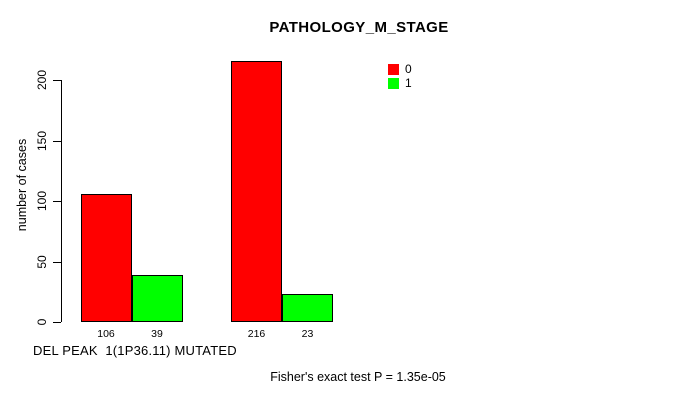 This screenshot has height=400, width=690. I want to click on bar-value-label: 23, so click(307, 333).